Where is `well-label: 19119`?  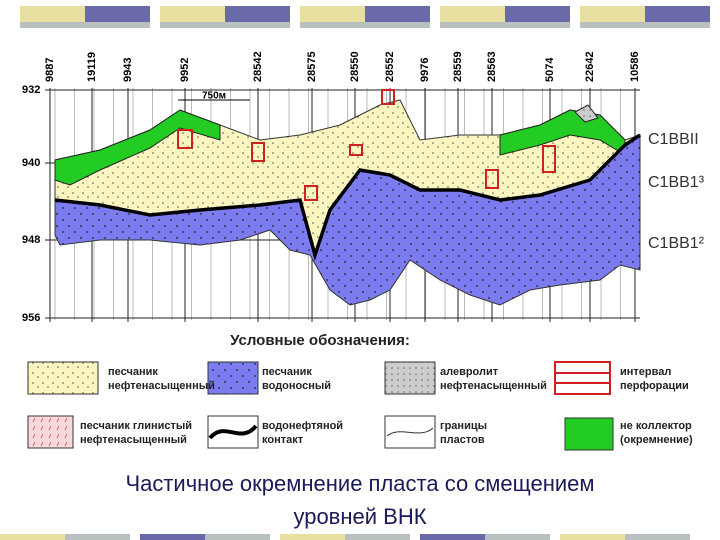
well-label: 19119 is located at coordinates (92, 67).